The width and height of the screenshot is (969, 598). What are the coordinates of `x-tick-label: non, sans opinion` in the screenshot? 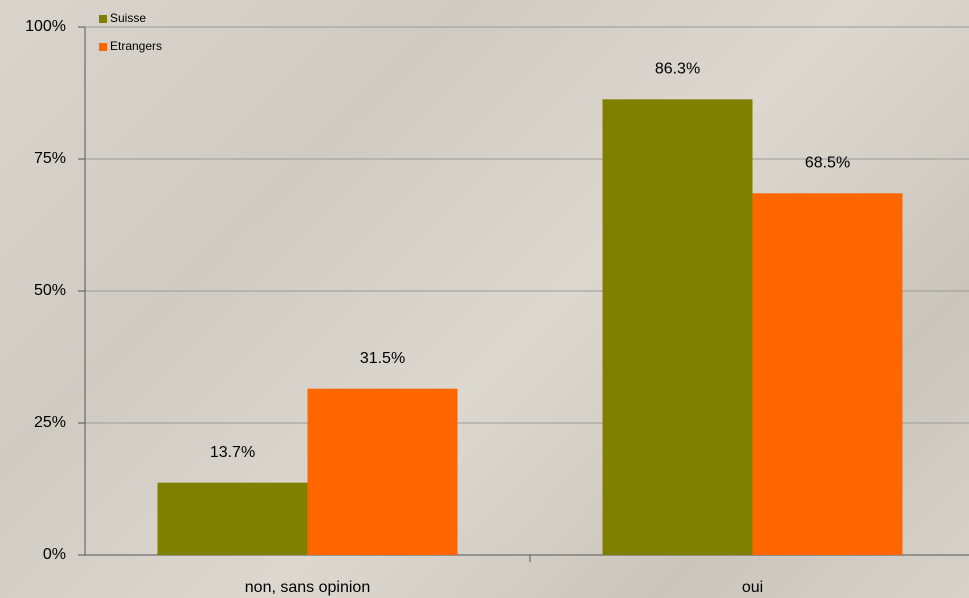 It's located at (307, 587).